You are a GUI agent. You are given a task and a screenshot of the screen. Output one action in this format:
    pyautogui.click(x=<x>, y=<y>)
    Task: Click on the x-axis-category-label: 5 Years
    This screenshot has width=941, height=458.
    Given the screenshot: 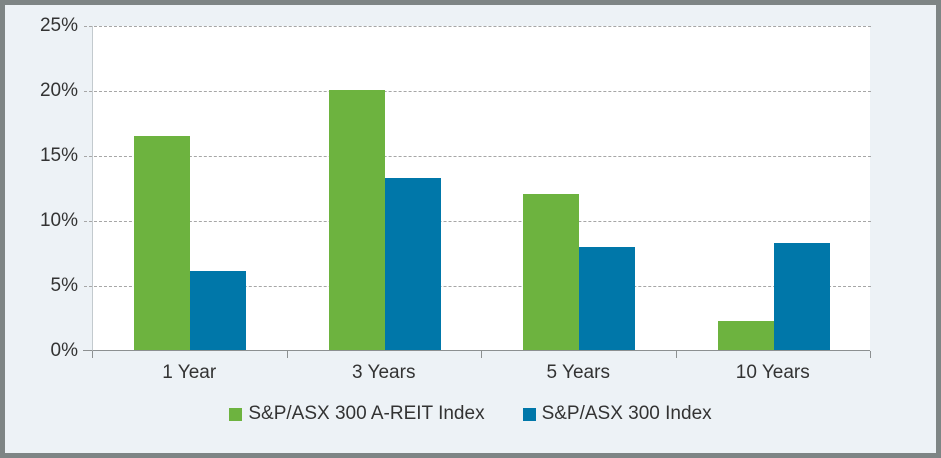 What is the action you would take?
    pyautogui.click(x=578, y=372)
    